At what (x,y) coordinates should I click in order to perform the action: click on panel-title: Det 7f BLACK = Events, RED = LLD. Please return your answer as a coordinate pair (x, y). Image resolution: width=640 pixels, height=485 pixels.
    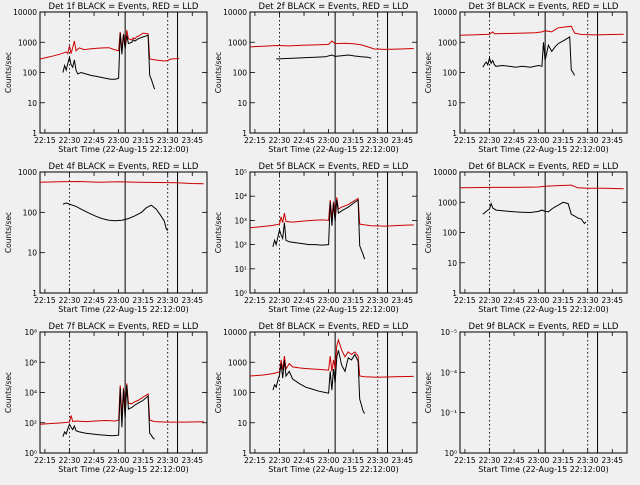
    Looking at the image, I should click on (124, 327).